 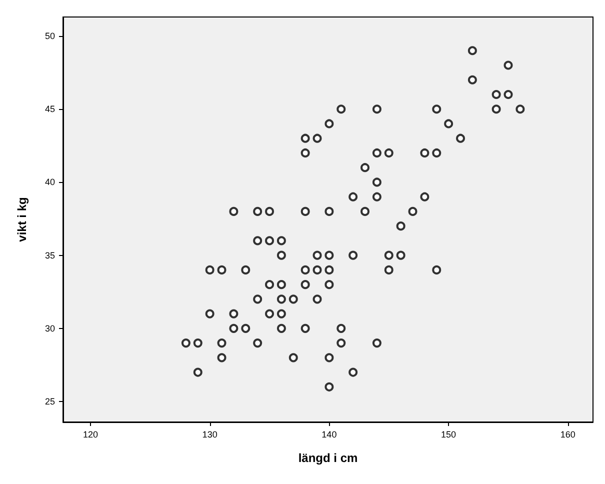 What do you see at coordinates (49, 255) in the screenshot?
I see `y-tick-label: 35` at bounding box center [49, 255].